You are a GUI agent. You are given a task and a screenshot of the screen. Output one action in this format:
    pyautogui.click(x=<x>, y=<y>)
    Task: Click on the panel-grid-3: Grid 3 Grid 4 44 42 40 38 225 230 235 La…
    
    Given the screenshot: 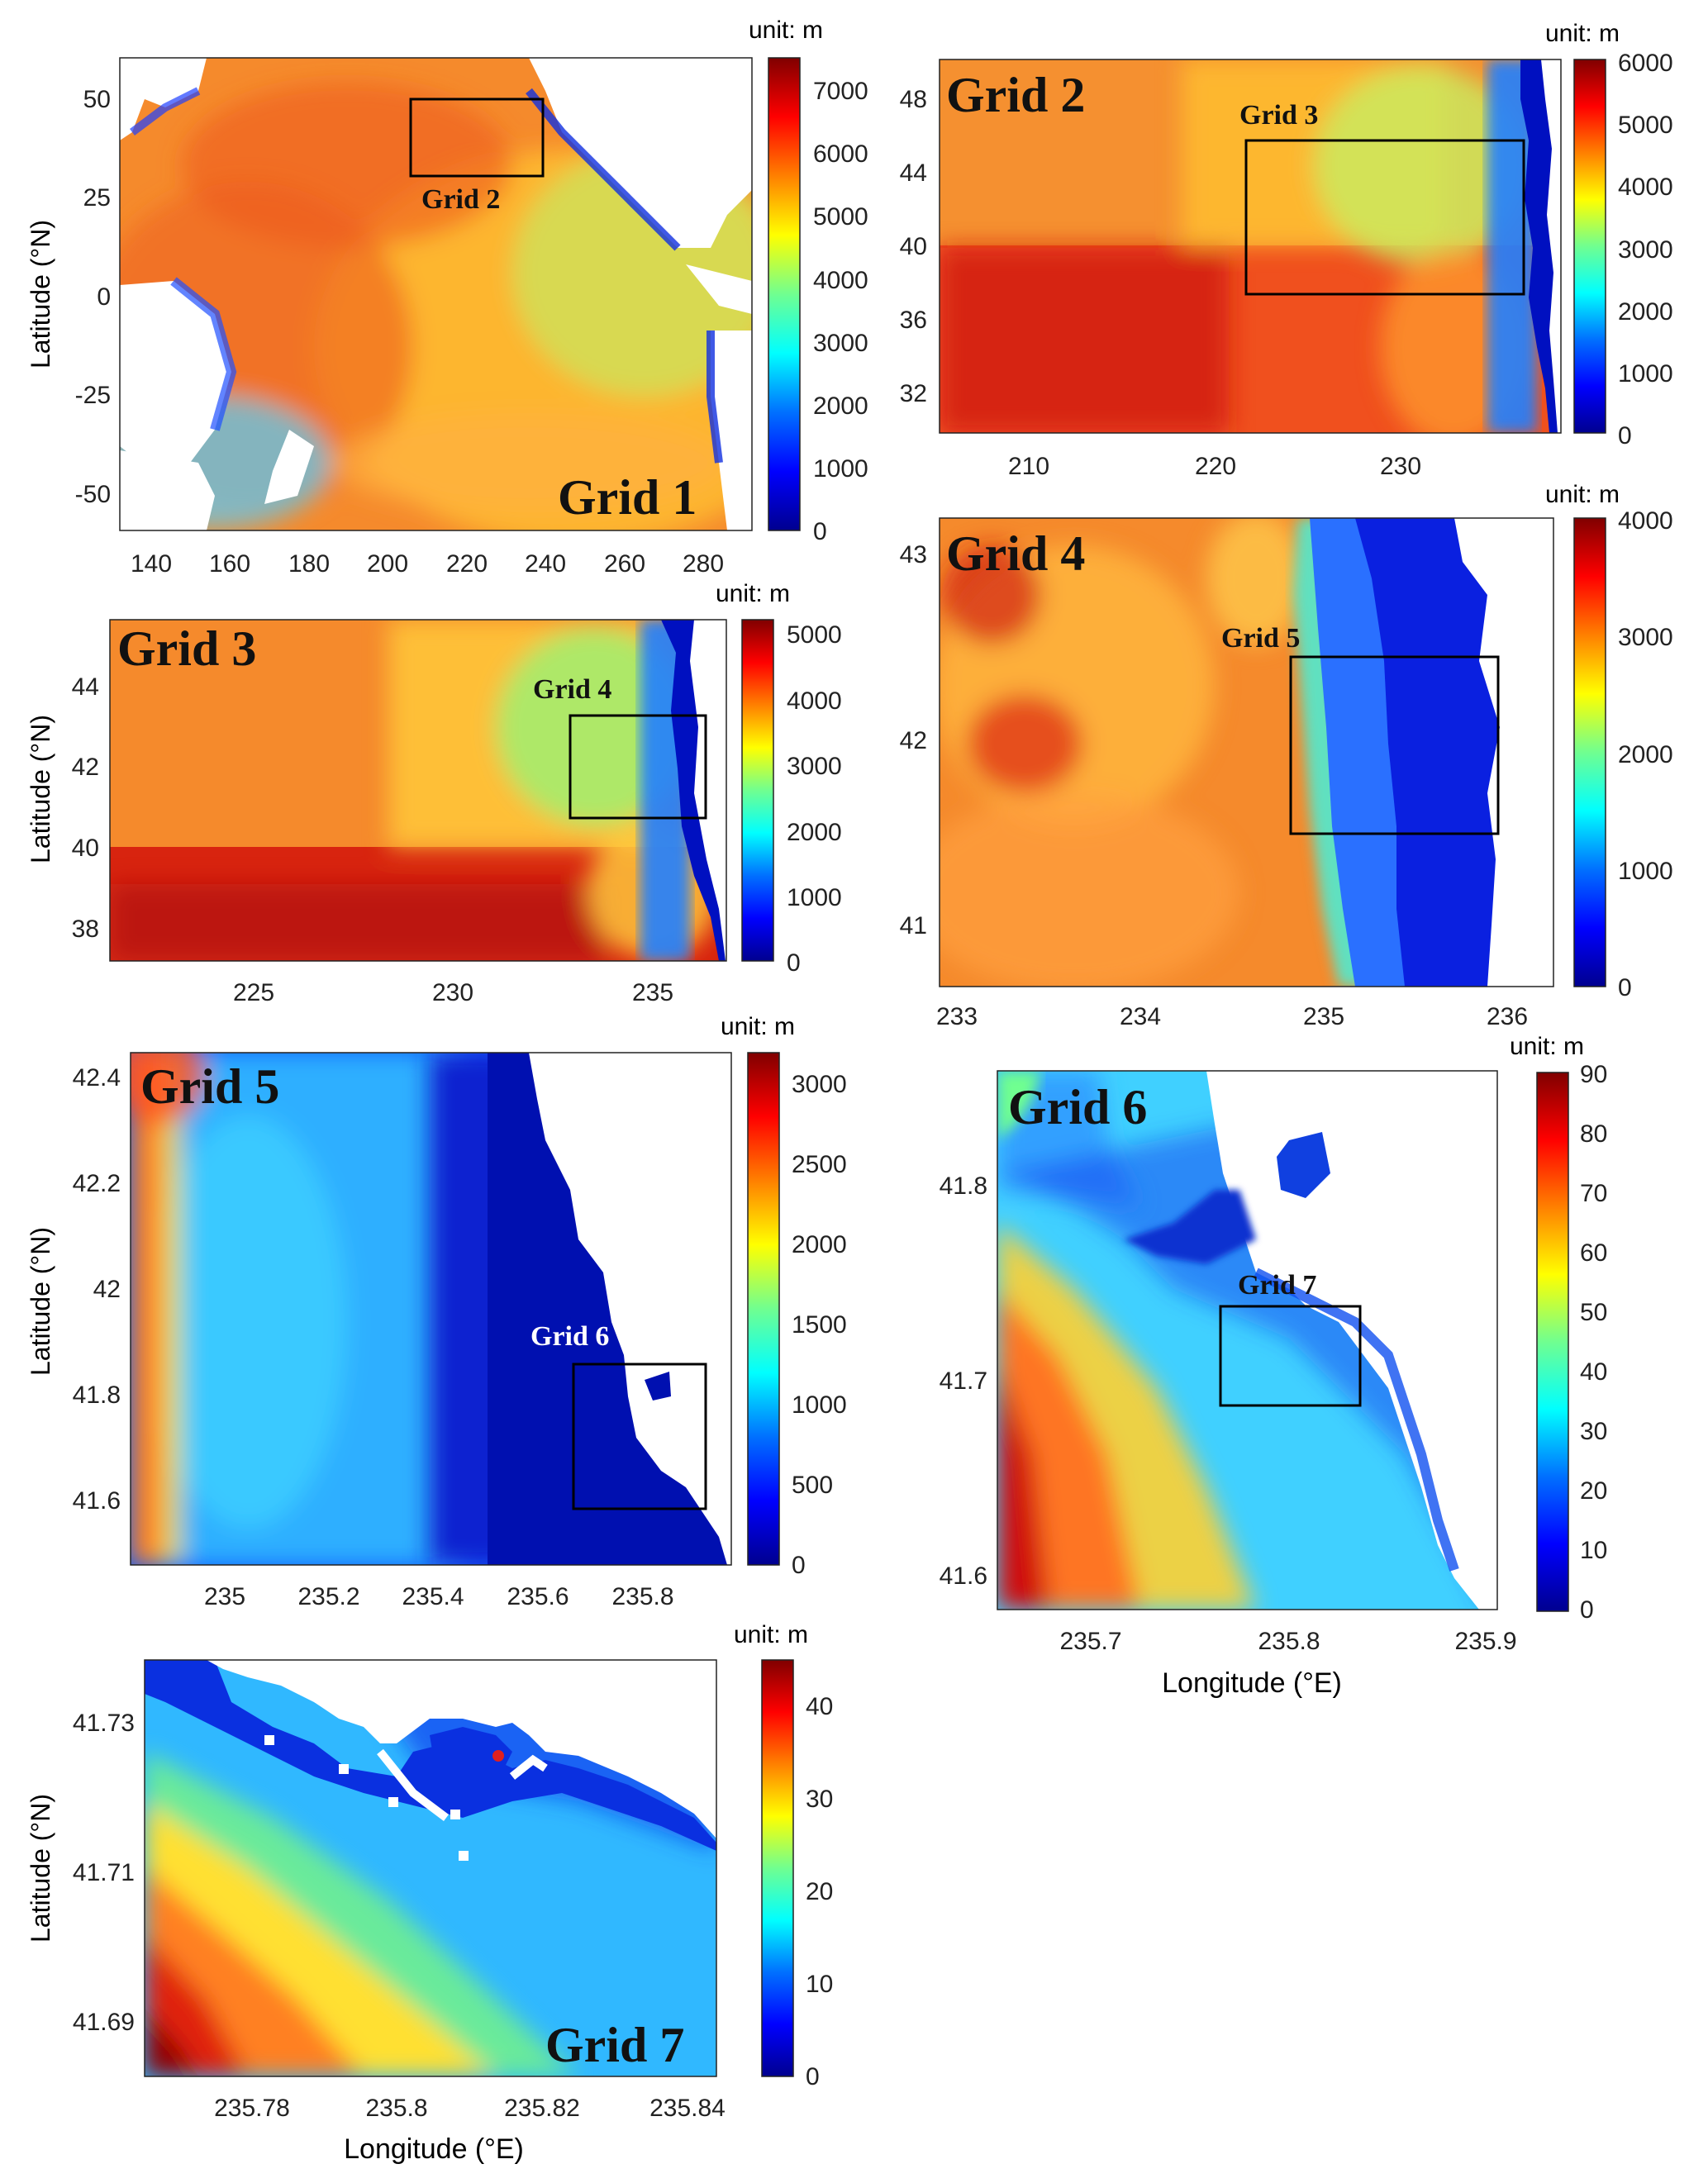 What is the action you would take?
    pyautogui.click(x=434, y=793)
    